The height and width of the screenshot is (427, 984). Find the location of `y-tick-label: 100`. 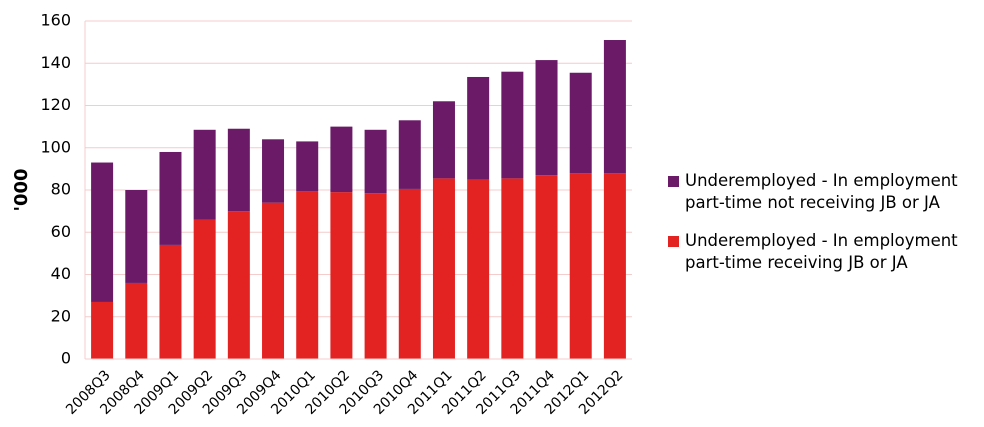

y-tick-label: 100 is located at coordinates (55, 146).